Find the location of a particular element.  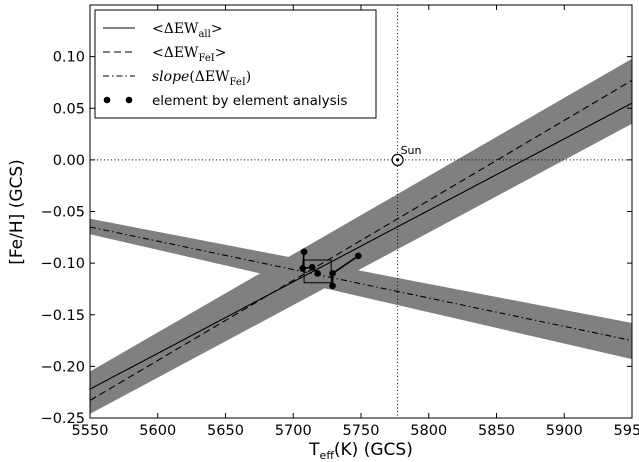

y-tick-label-4: −0.10 is located at coordinates (63, 264).